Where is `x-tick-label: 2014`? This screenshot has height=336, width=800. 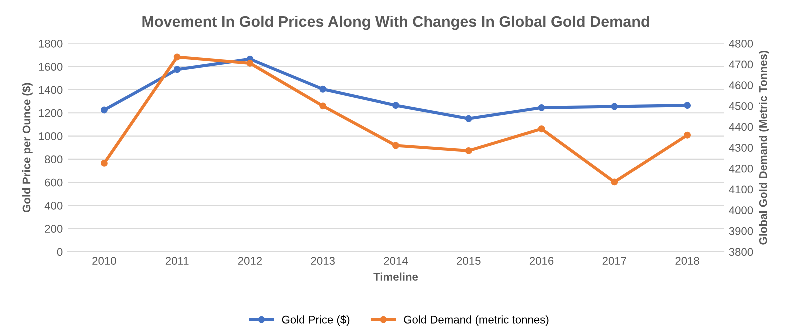 x-tick-label: 2014 is located at coordinates (396, 261).